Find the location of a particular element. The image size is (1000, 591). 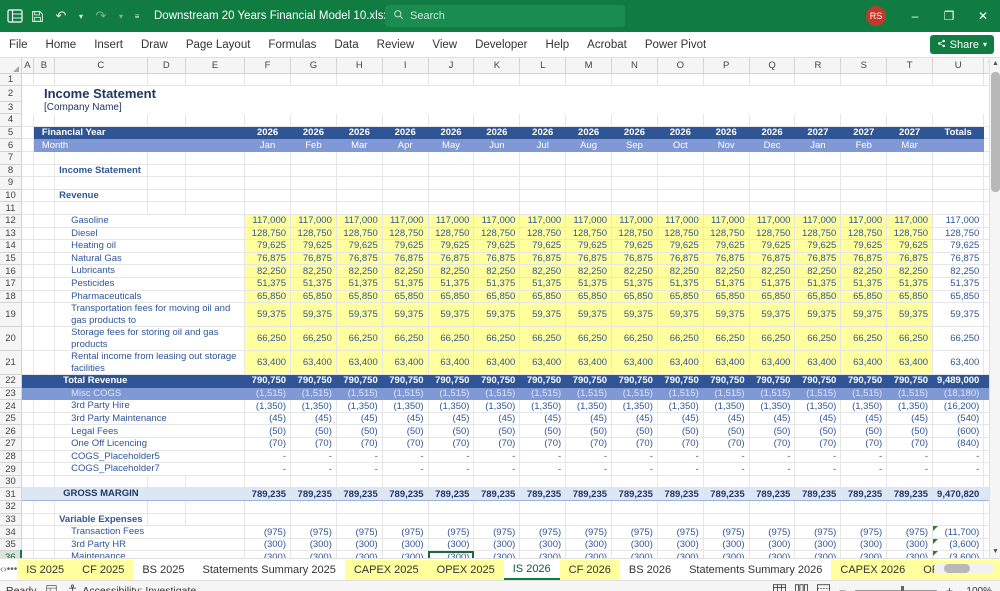

cell-P15: 76,875 is located at coordinates (726, 259).